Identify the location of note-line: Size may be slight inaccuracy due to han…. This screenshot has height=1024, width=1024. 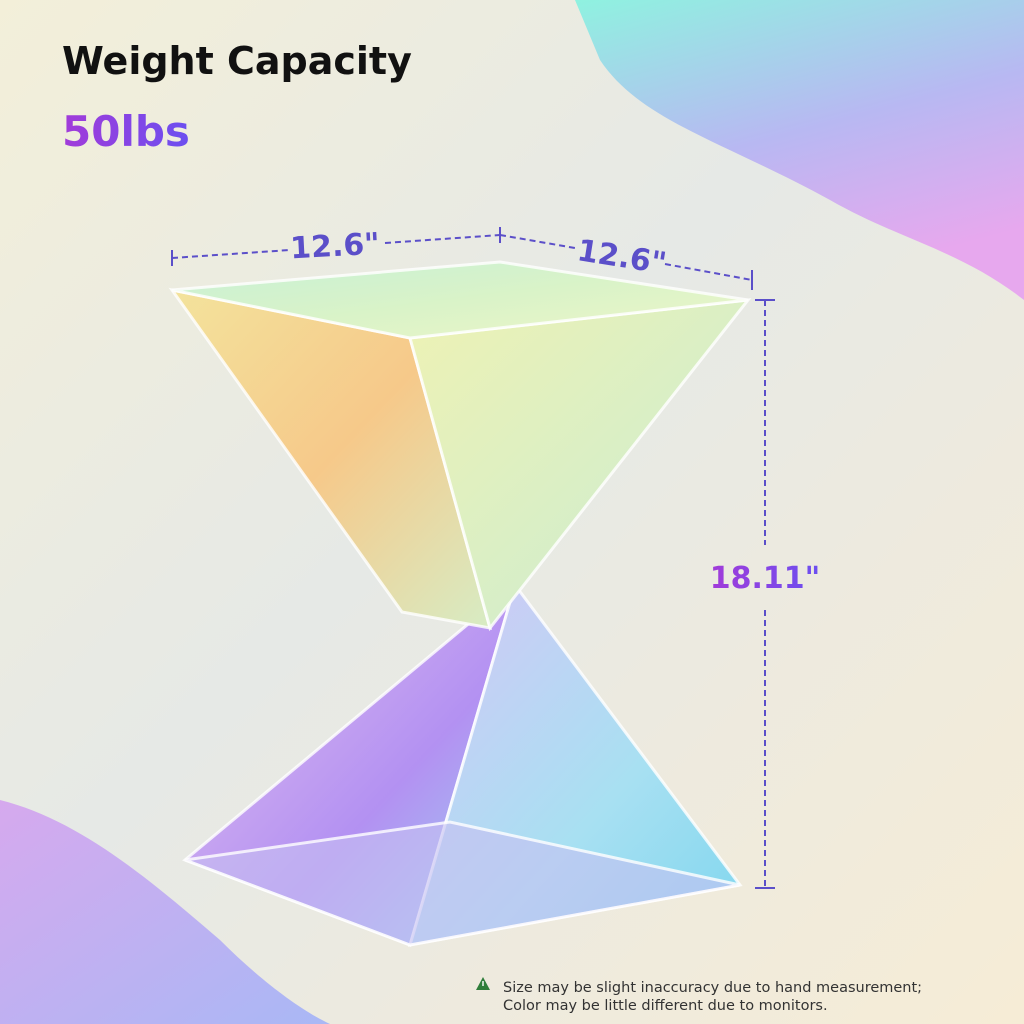
(712, 988).